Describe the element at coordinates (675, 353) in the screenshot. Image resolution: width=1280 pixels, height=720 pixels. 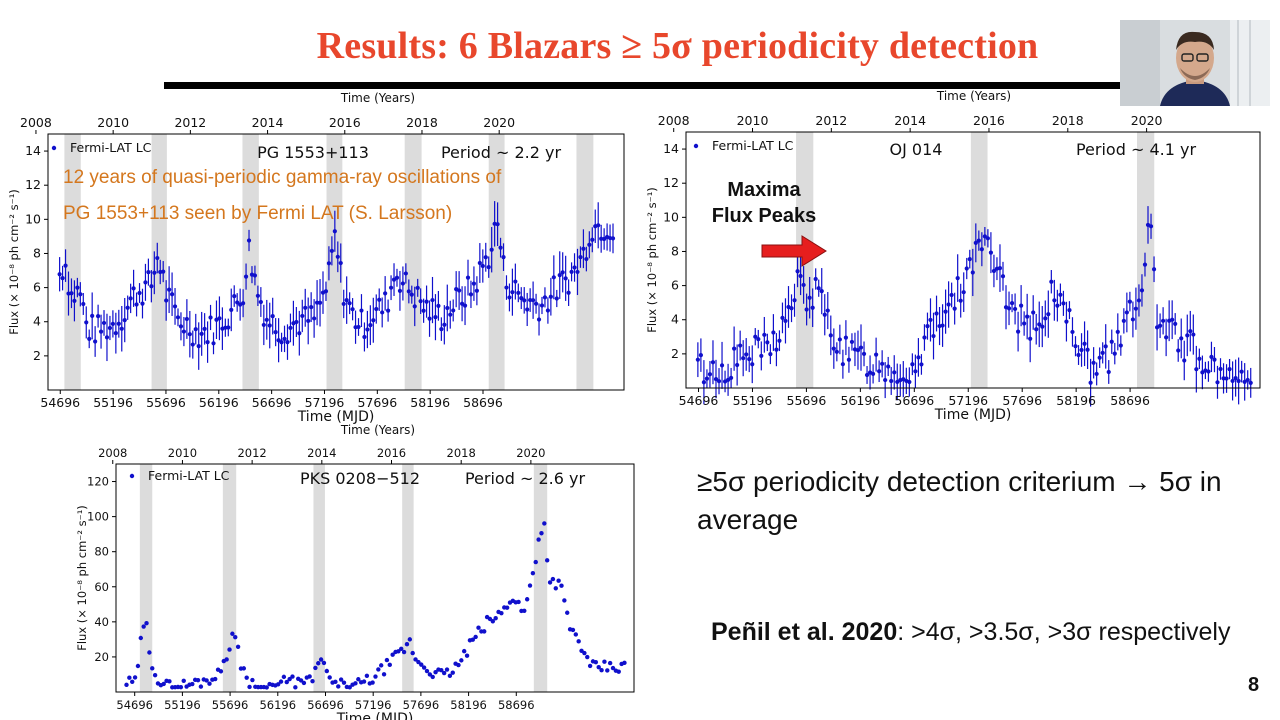
I see `y-tick-label: 2` at that location.